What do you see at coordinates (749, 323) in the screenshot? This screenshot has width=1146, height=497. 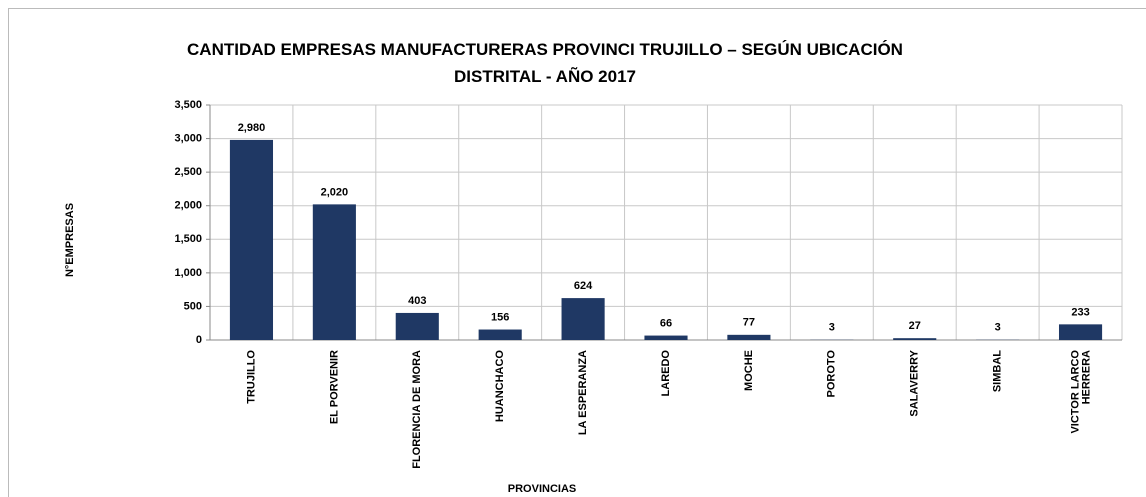 I see `data-label: 77` at bounding box center [749, 323].